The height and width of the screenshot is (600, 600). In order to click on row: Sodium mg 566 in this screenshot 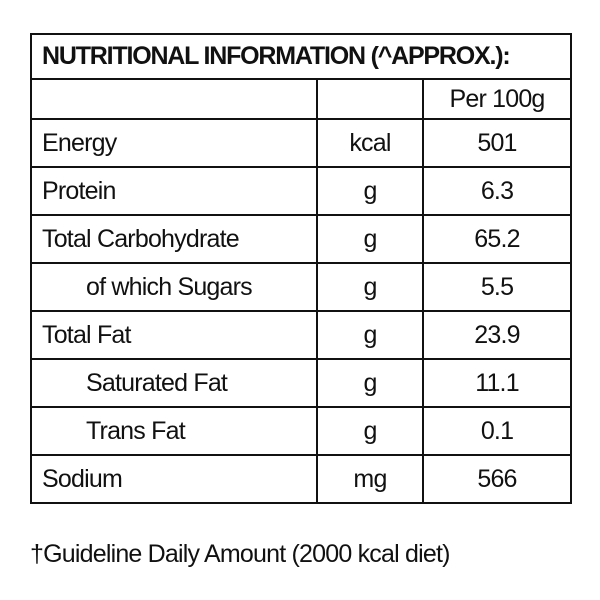, I will do `click(301, 479)`.